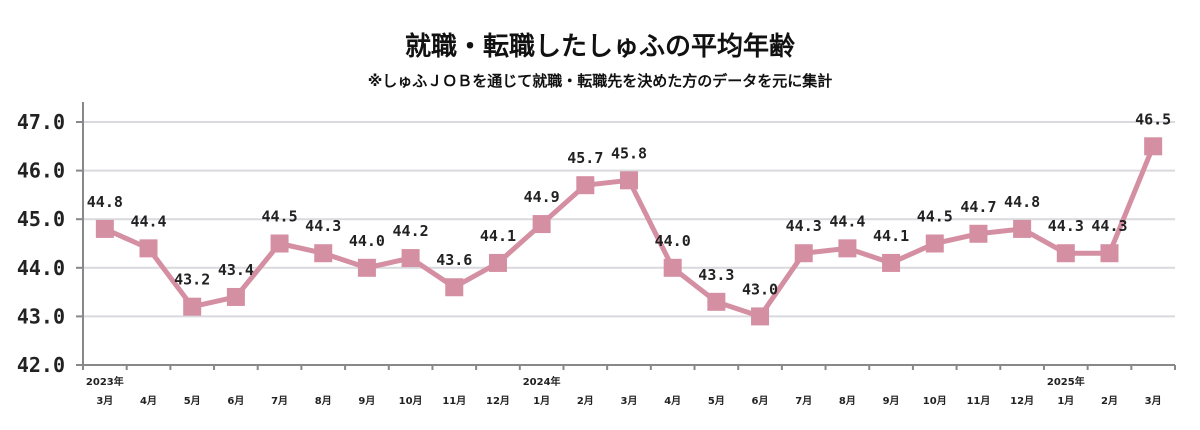 Image resolution: width=1200 pixels, height=430 pixels. I want to click on data-label: 43.2, so click(192, 280).